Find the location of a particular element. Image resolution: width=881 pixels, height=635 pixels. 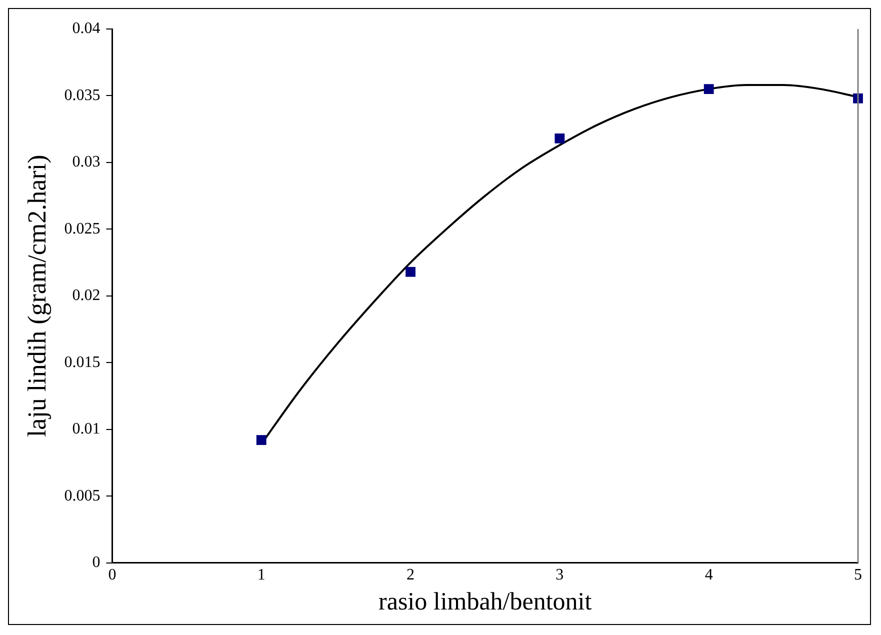

y-tick-label: 0.025 is located at coordinates (82, 229).